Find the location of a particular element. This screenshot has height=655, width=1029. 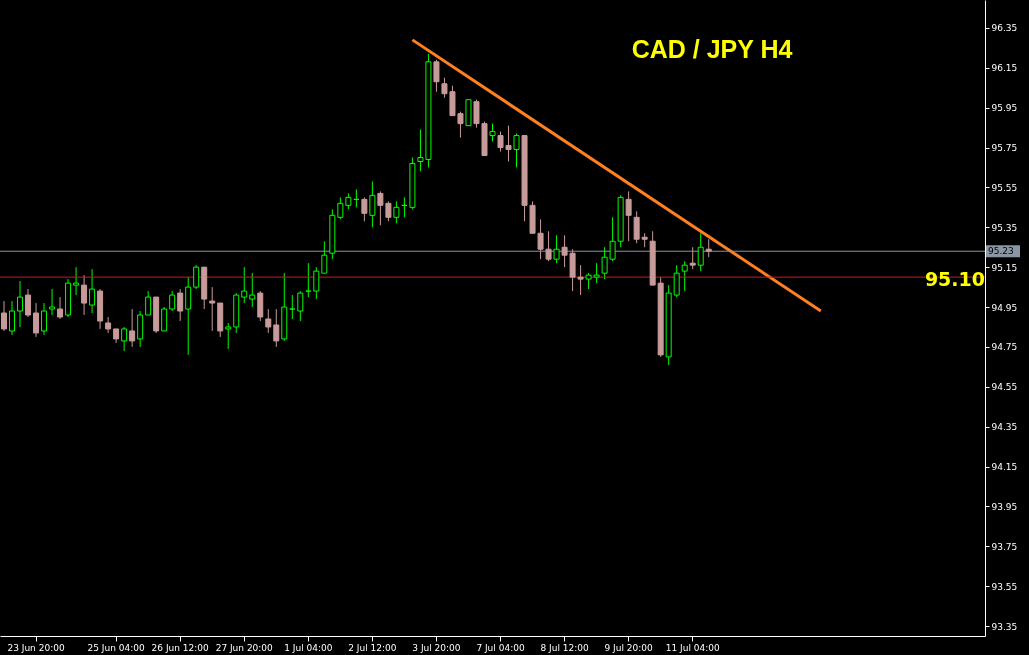

y-tick-label: 93.95 is located at coordinates (1004, 506).